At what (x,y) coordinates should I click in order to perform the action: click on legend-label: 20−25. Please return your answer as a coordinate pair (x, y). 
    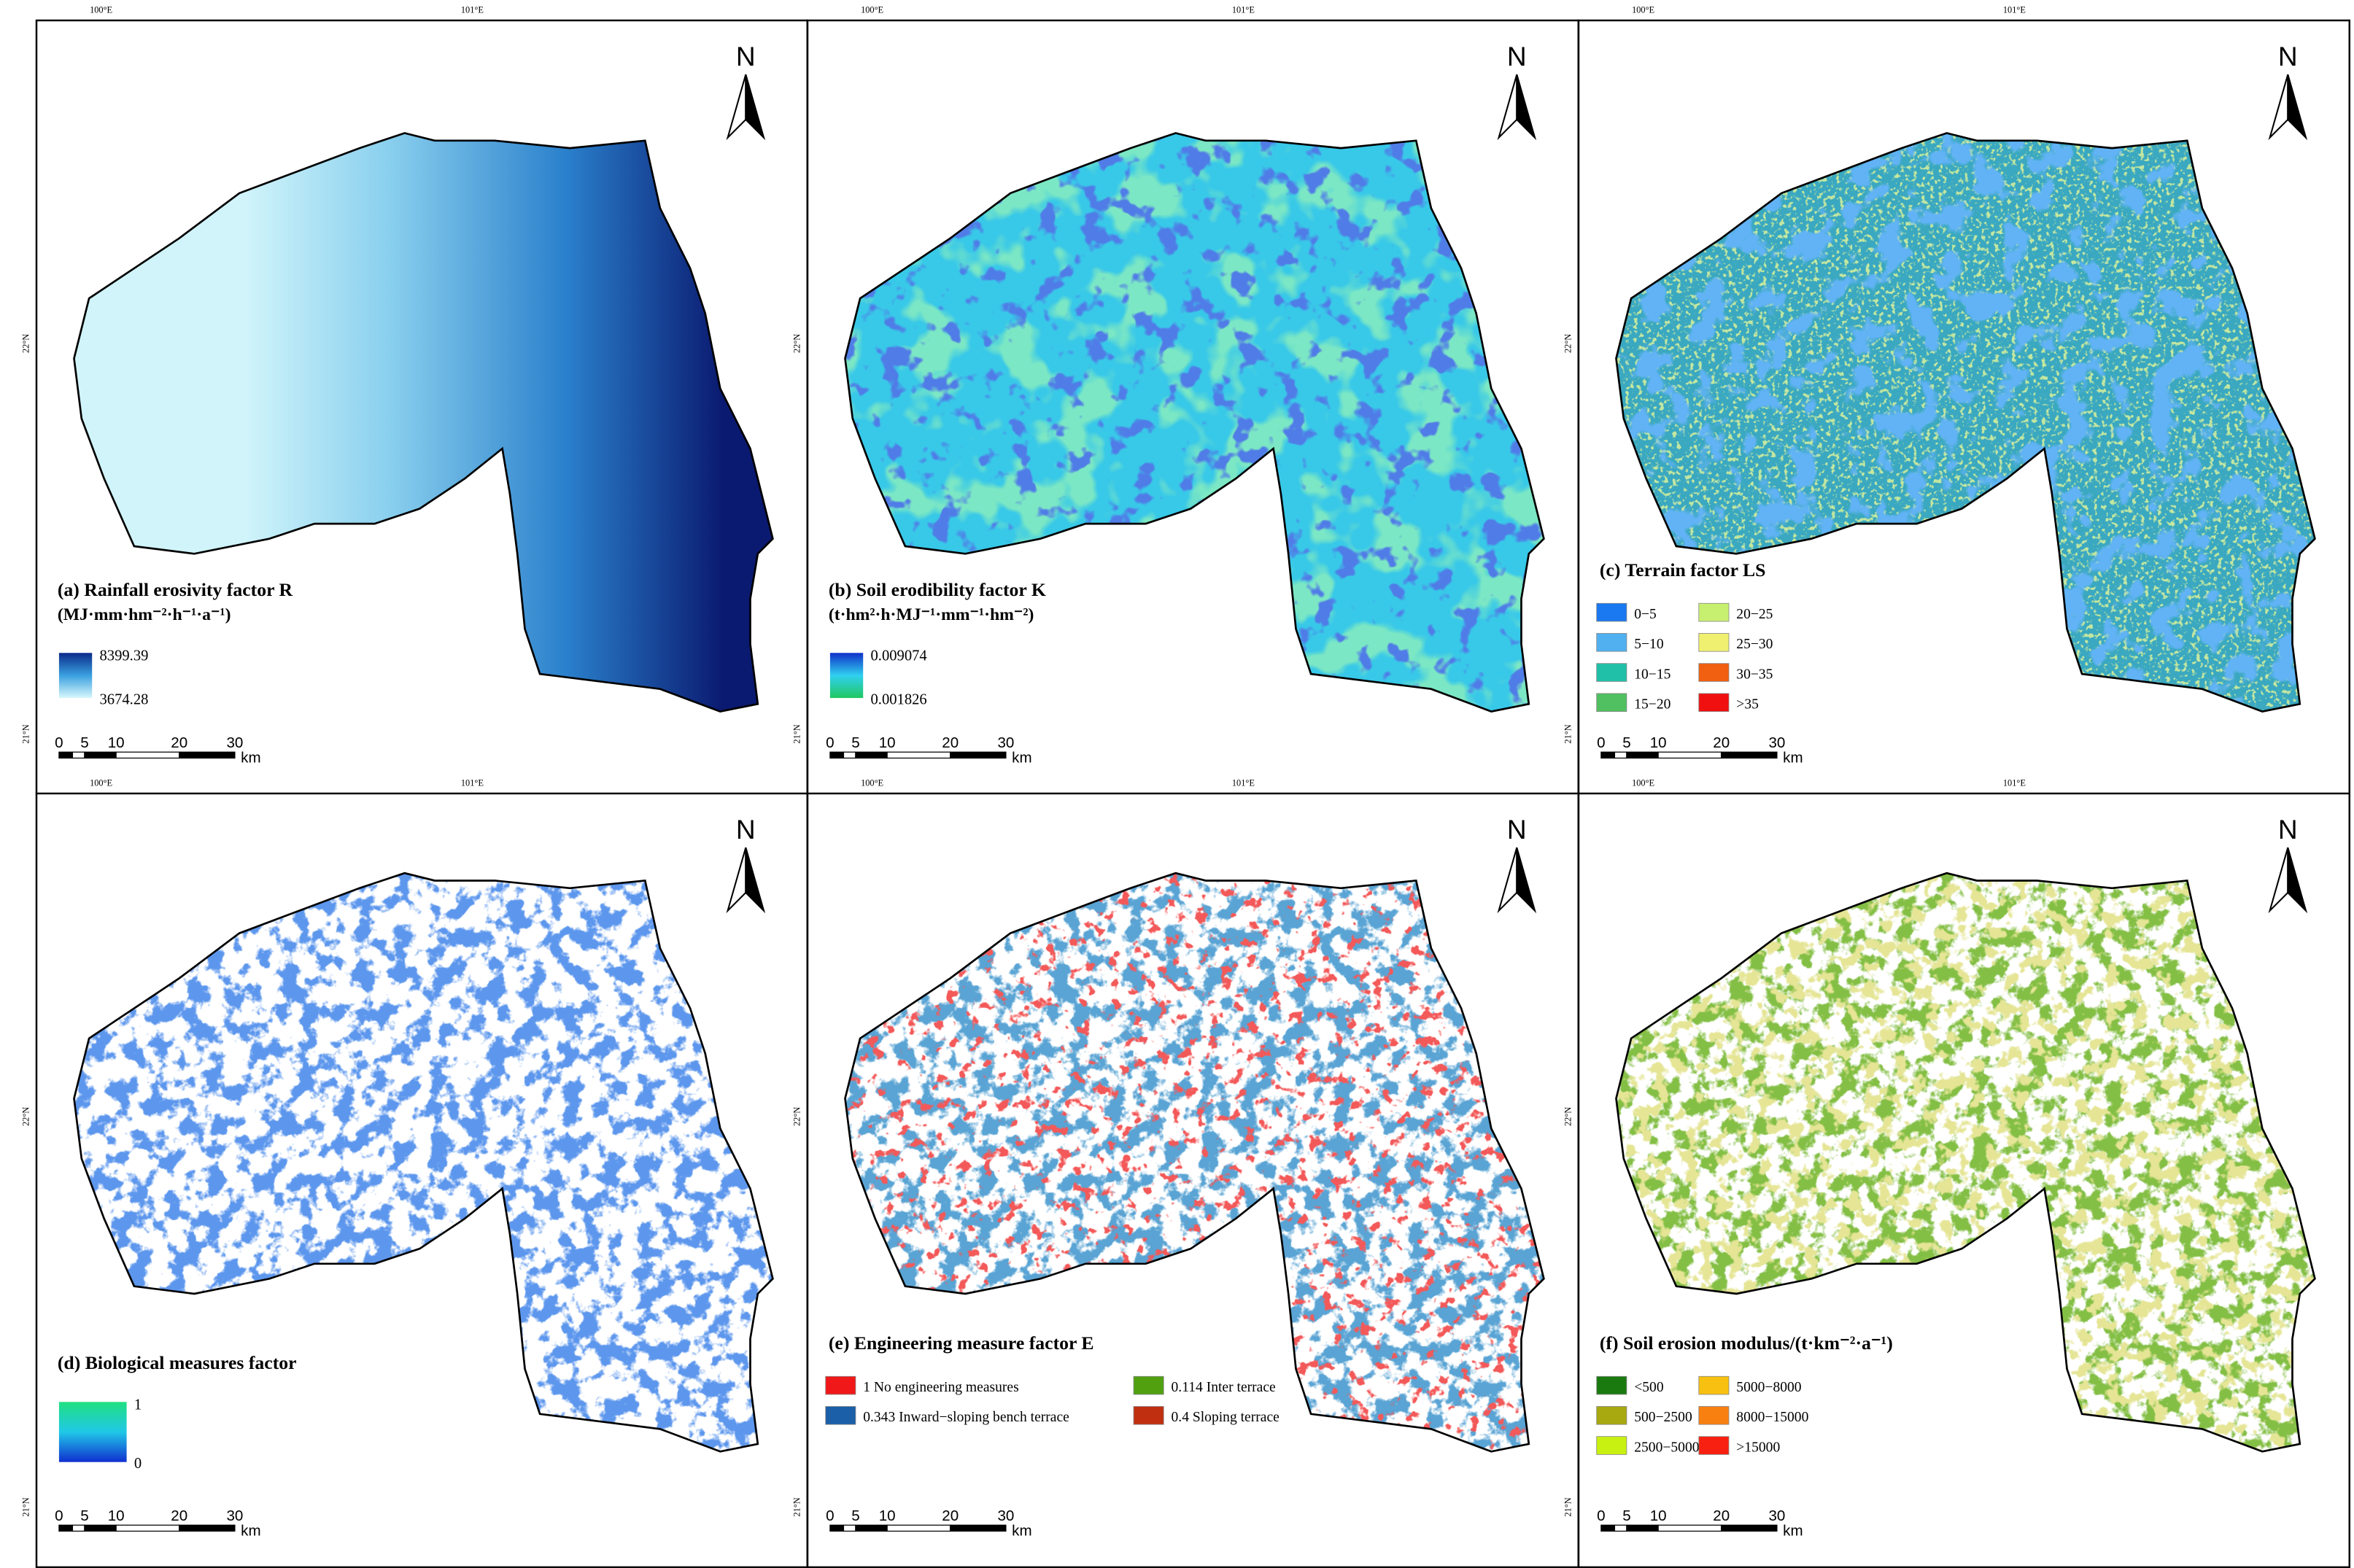
    Looking at the image, I should click on (1754, 614).